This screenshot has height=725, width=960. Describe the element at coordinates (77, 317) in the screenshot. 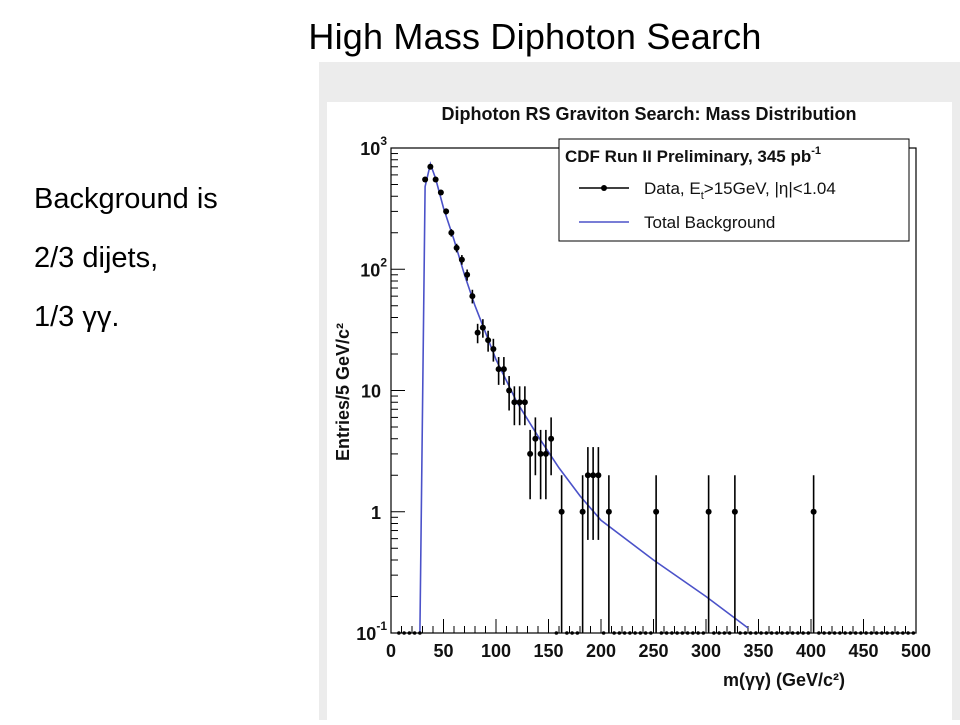

I see `bullet-diphoton: 1/3 γγ.` at that location.